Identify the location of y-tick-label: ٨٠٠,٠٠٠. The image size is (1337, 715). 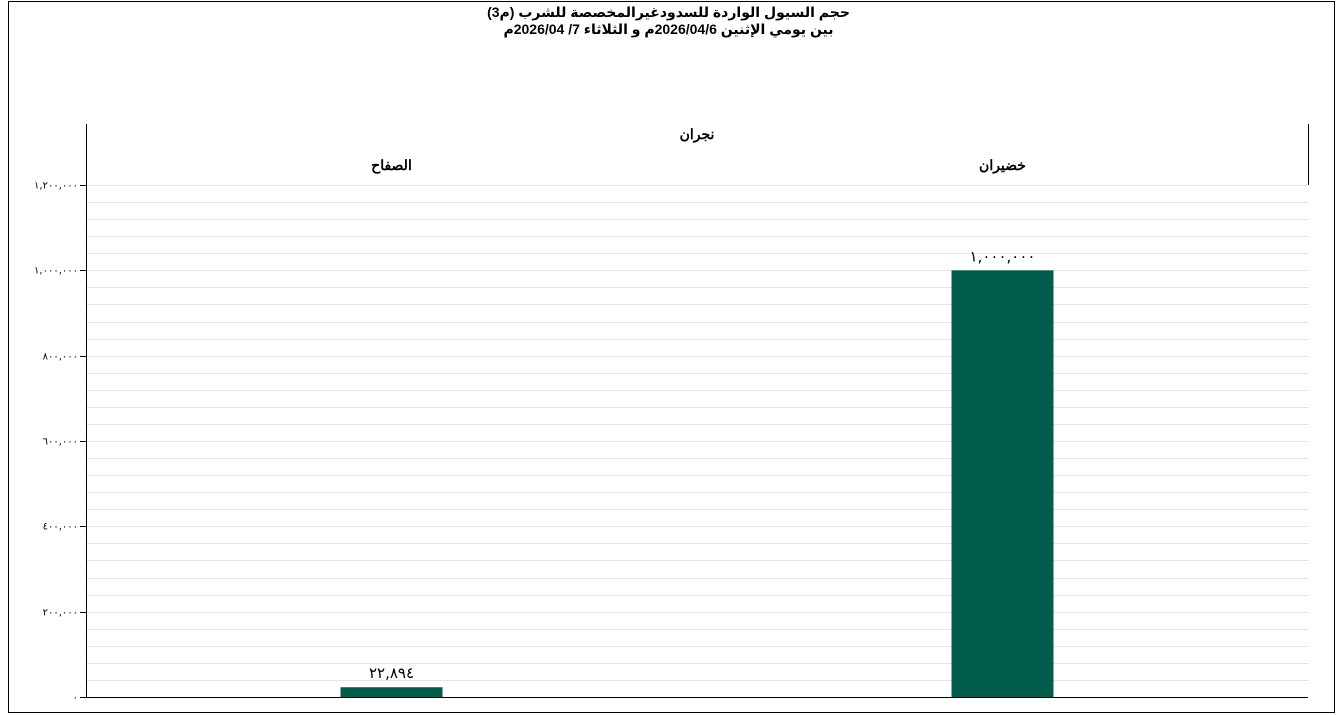
(60, 357).